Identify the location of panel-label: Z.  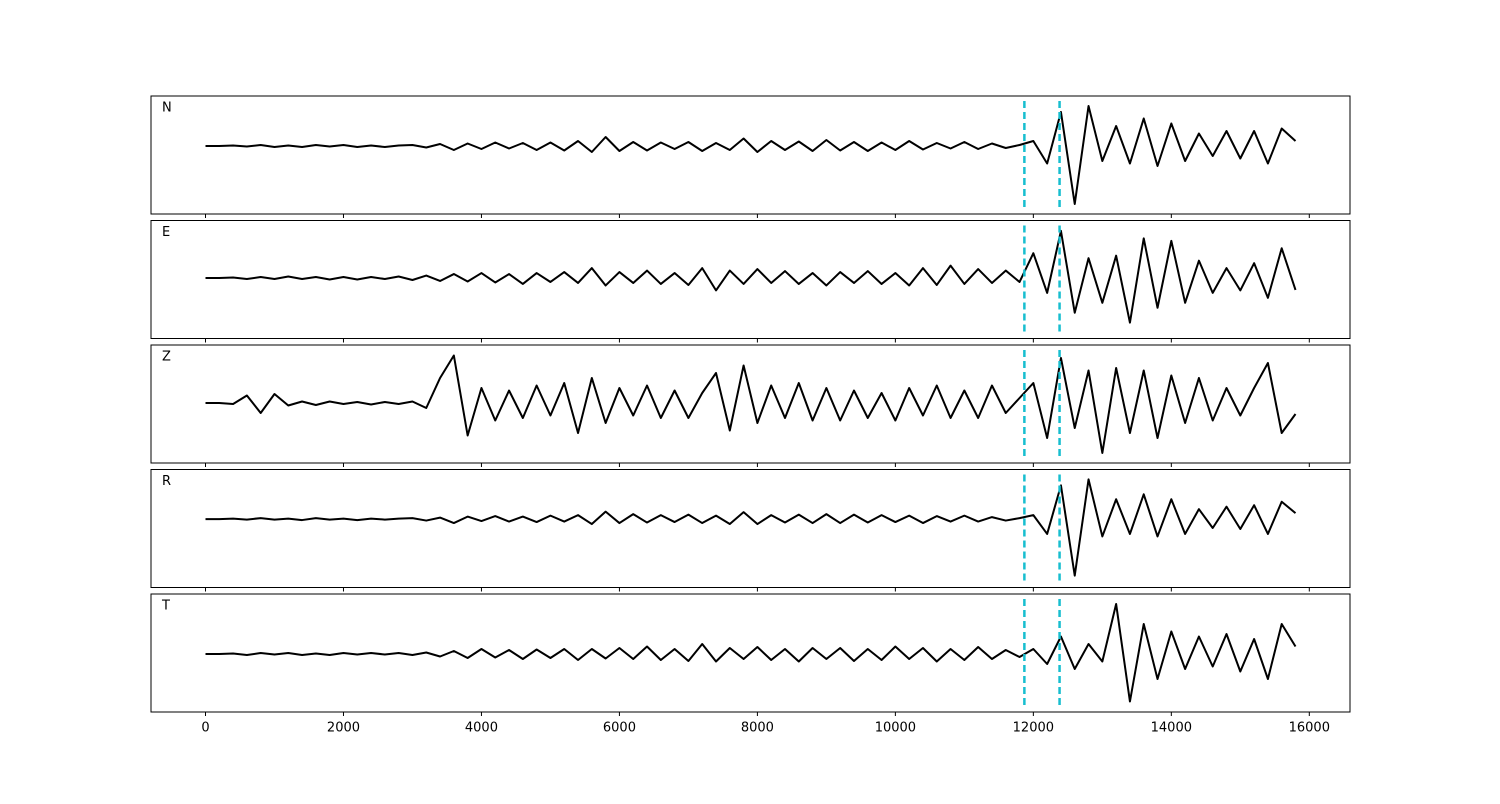
(166, 357).